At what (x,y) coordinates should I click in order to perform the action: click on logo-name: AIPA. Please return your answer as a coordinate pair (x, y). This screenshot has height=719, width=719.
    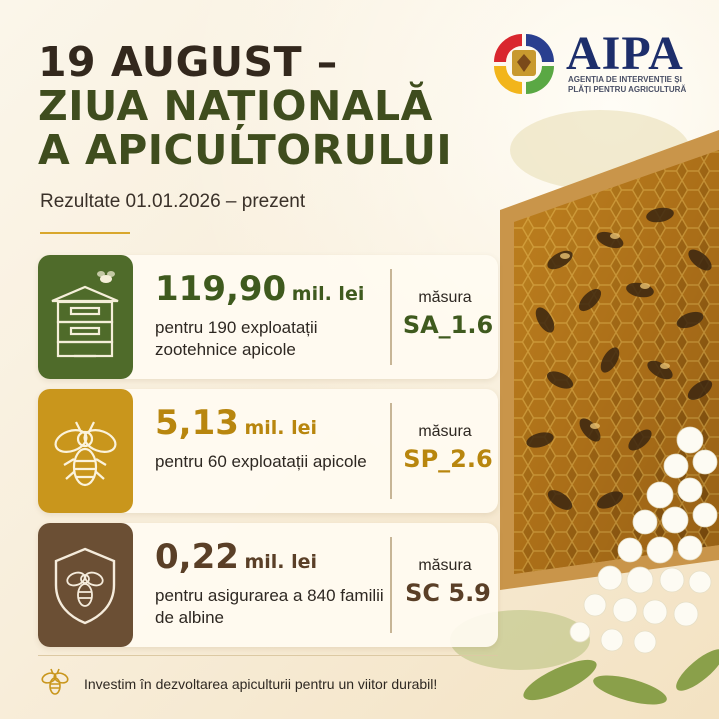
    Looking at the image, I should click on (625, 53).